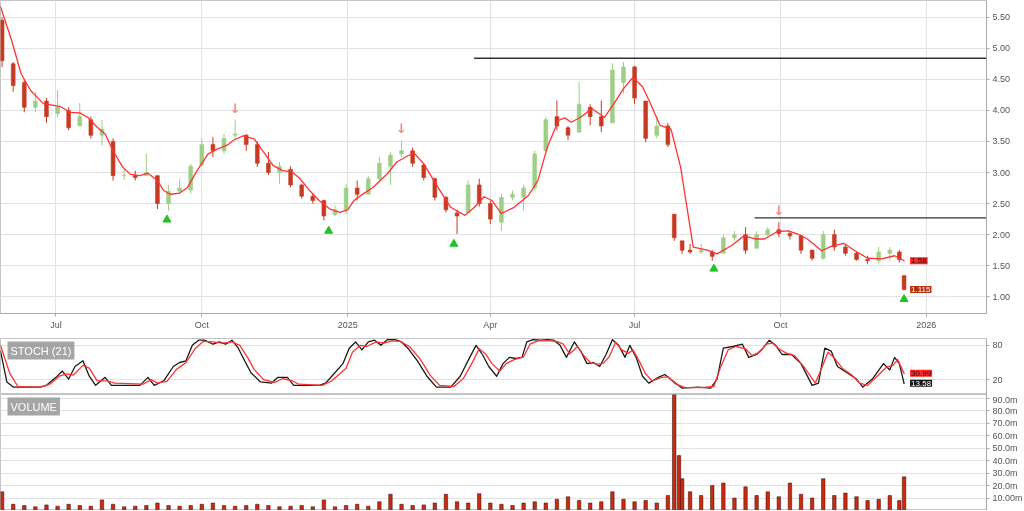 The image size is (1024, 511). I want to click on text: STOCH (21), so click(41, 350).